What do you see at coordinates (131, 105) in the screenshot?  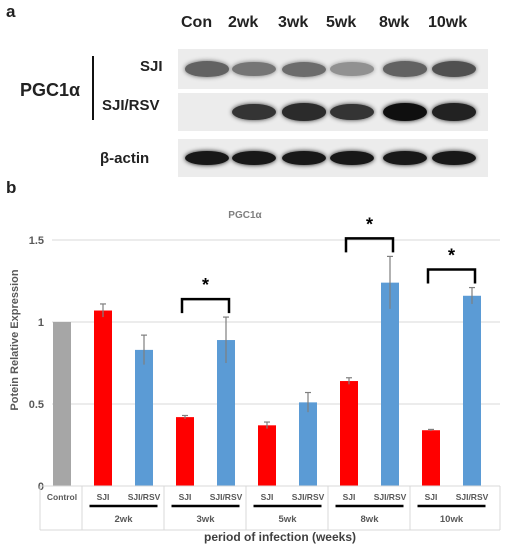 I see `row-label-sji-rsv: SJI/RSV` at bounding box center [131, 105].